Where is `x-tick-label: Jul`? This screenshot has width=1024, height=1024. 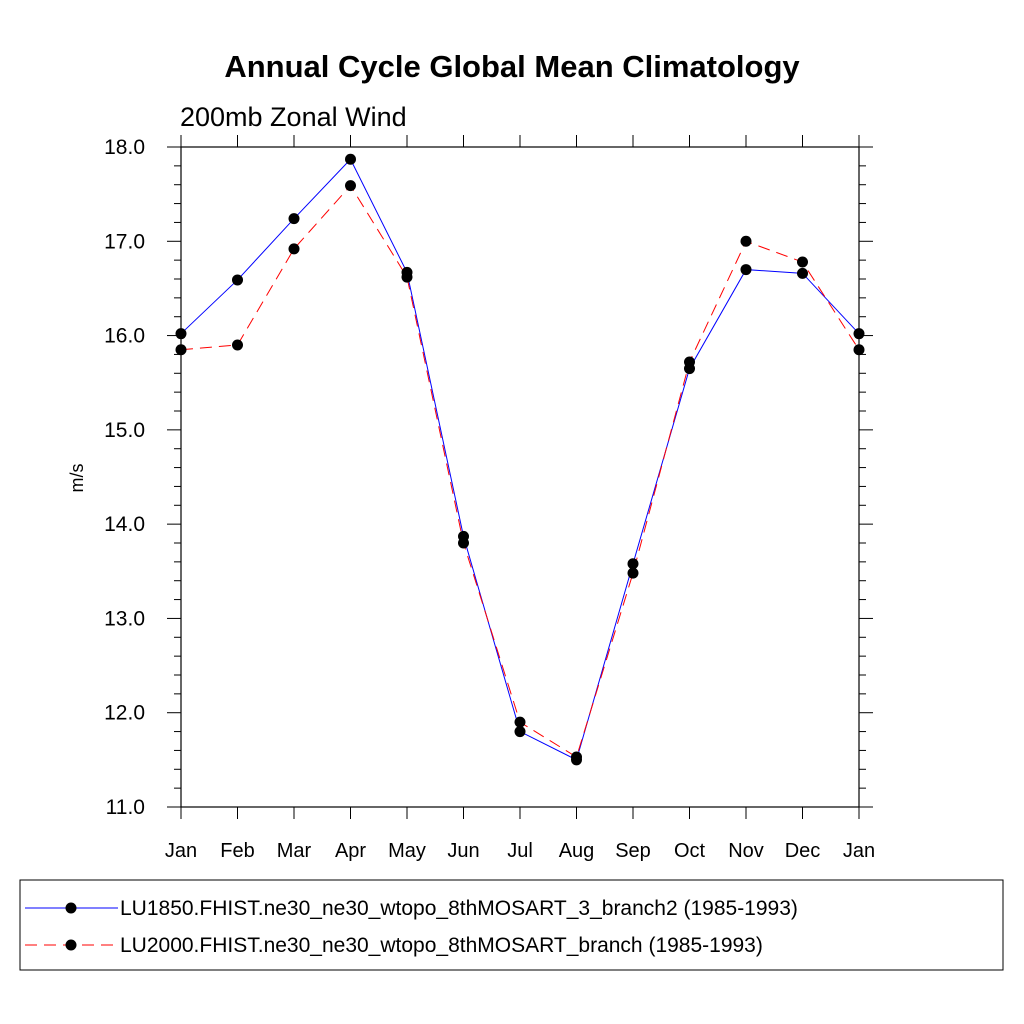 x-tick-label: Jul is located at coordinates (520, 851).